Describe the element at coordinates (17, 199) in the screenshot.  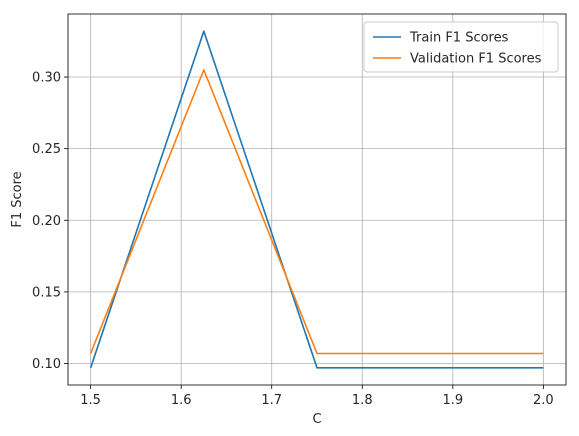
I see `y-axis-label: F1 Score` at that location.